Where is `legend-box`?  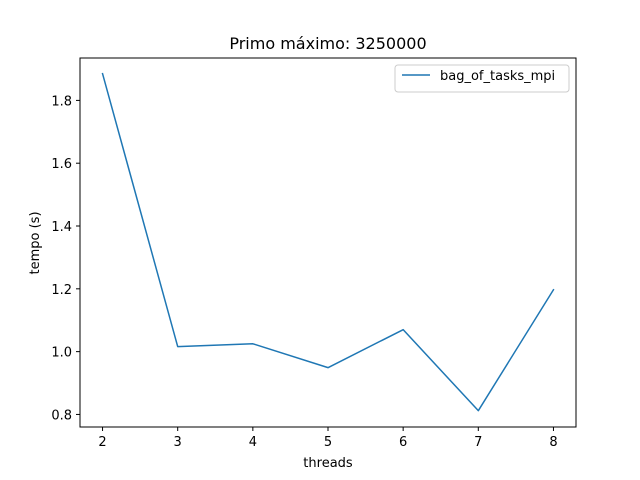
legend-box is located at coordinates (482, 78).